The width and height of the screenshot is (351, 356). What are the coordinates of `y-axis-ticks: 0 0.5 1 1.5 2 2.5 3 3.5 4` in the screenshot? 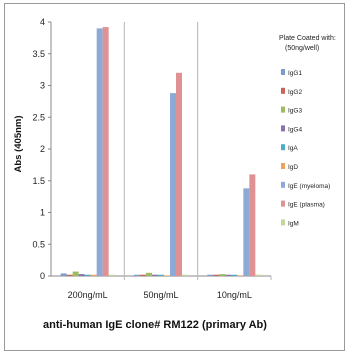 It's located at (41, 149).